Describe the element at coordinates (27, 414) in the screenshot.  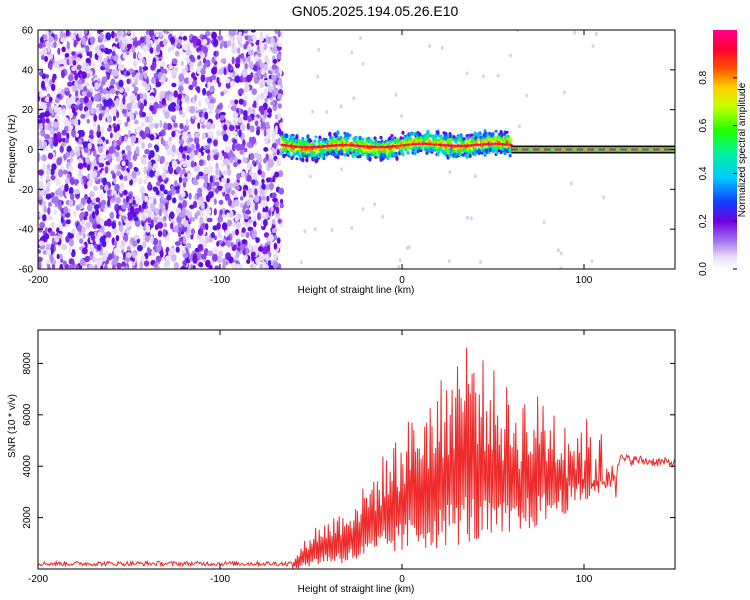
I see `snr-y-tick-label: 6000` at that location.